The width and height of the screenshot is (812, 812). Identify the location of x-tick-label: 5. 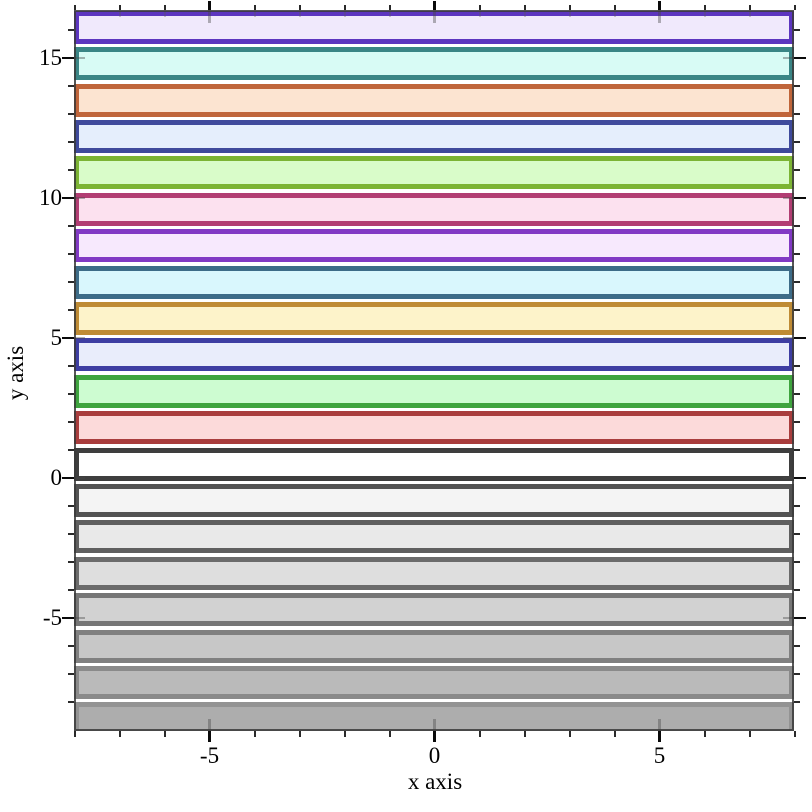
(659, 755).